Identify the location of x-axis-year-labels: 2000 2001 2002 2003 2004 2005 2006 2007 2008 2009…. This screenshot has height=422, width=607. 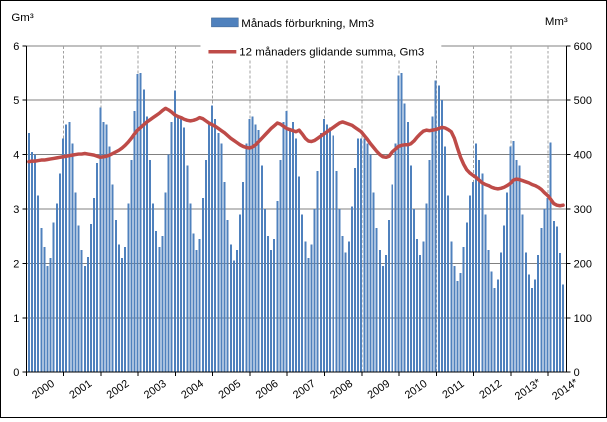
(305, 389).